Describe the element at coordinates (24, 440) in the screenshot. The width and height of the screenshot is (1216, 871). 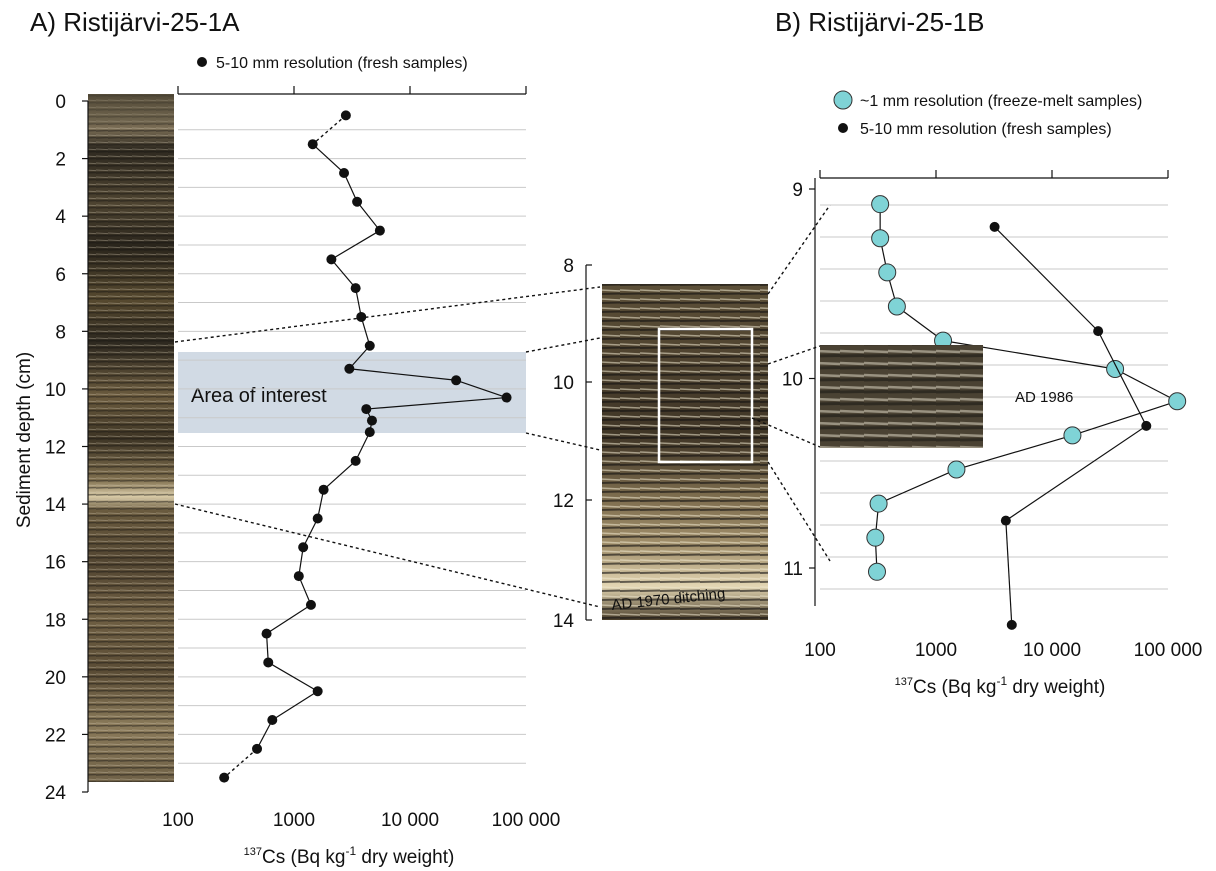
I see `panel-a-ylabel: Sediment depth (cm)` at that location.